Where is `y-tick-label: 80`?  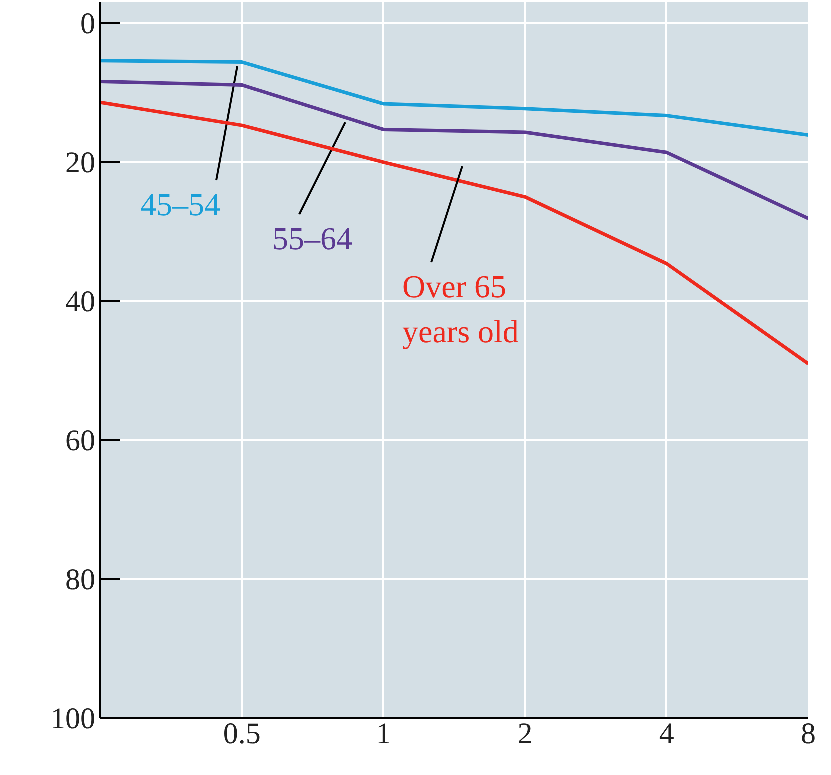 y-tick-label: 80 is located at coordinates (81, 579).